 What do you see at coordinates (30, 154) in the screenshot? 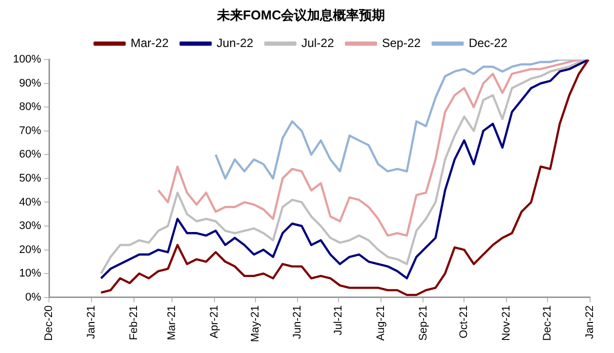
I see `y-tick-label: 60%` at bounding box center [30, 154].